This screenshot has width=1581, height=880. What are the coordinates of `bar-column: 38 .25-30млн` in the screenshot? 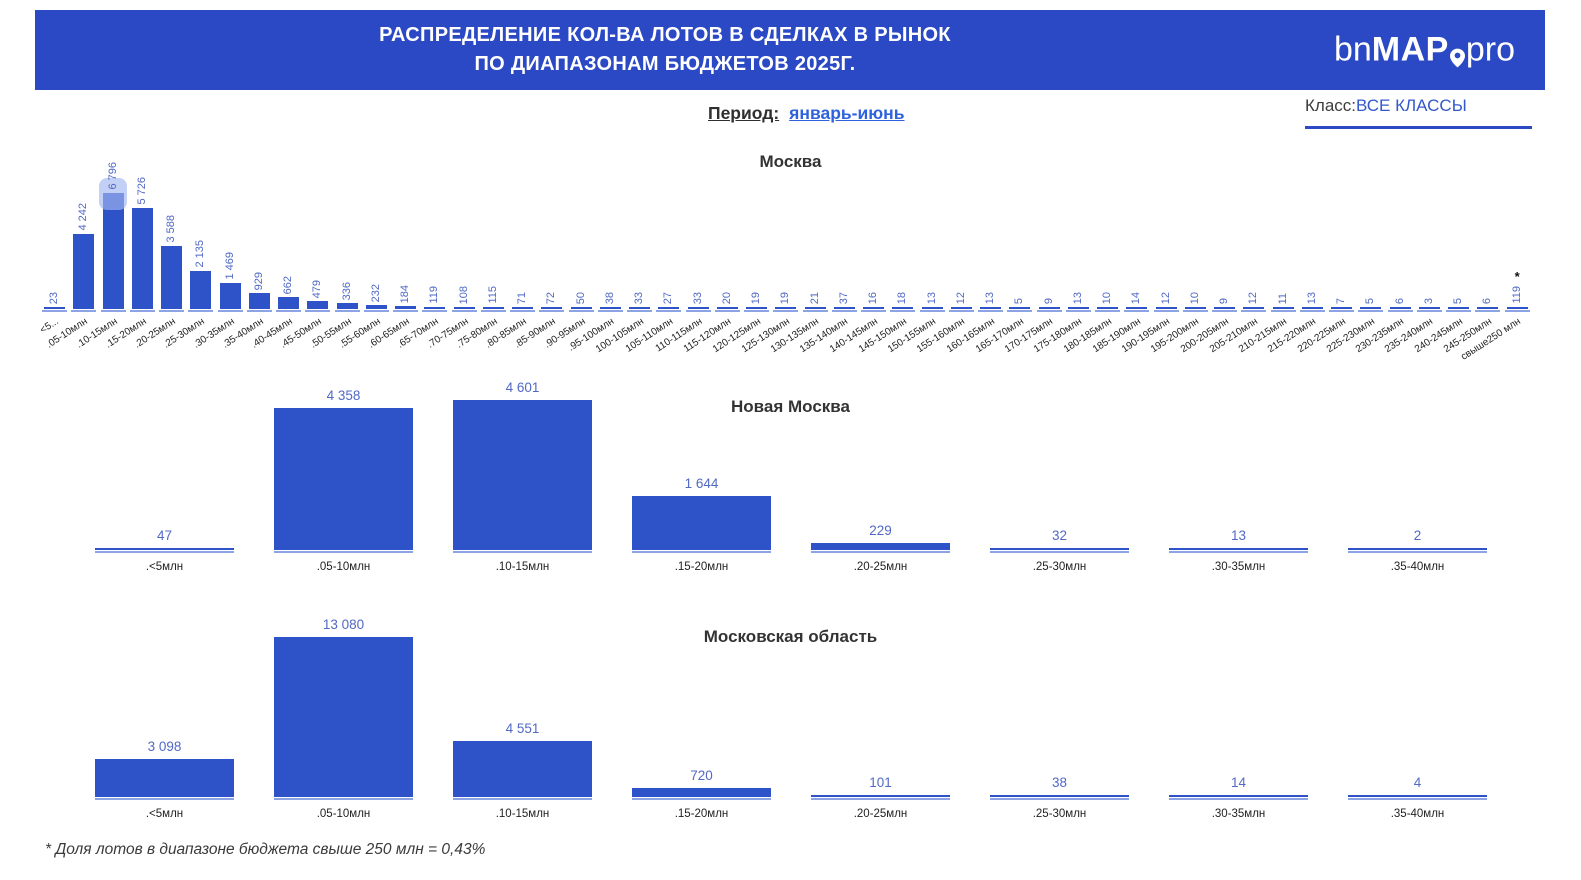 It's located at (1059, 716).